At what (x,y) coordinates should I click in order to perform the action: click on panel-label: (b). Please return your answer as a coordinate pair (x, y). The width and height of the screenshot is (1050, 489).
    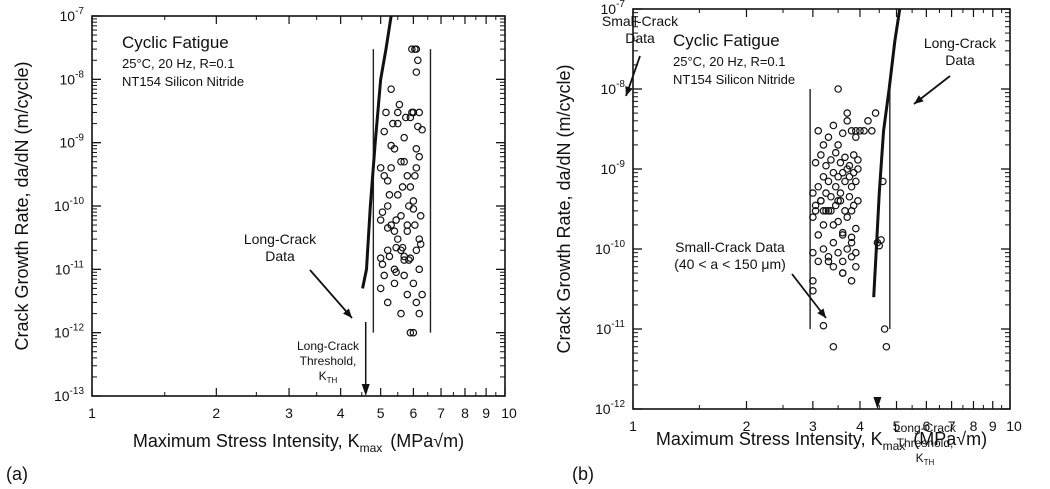
    Looking at the image, I should click on (583, 474).